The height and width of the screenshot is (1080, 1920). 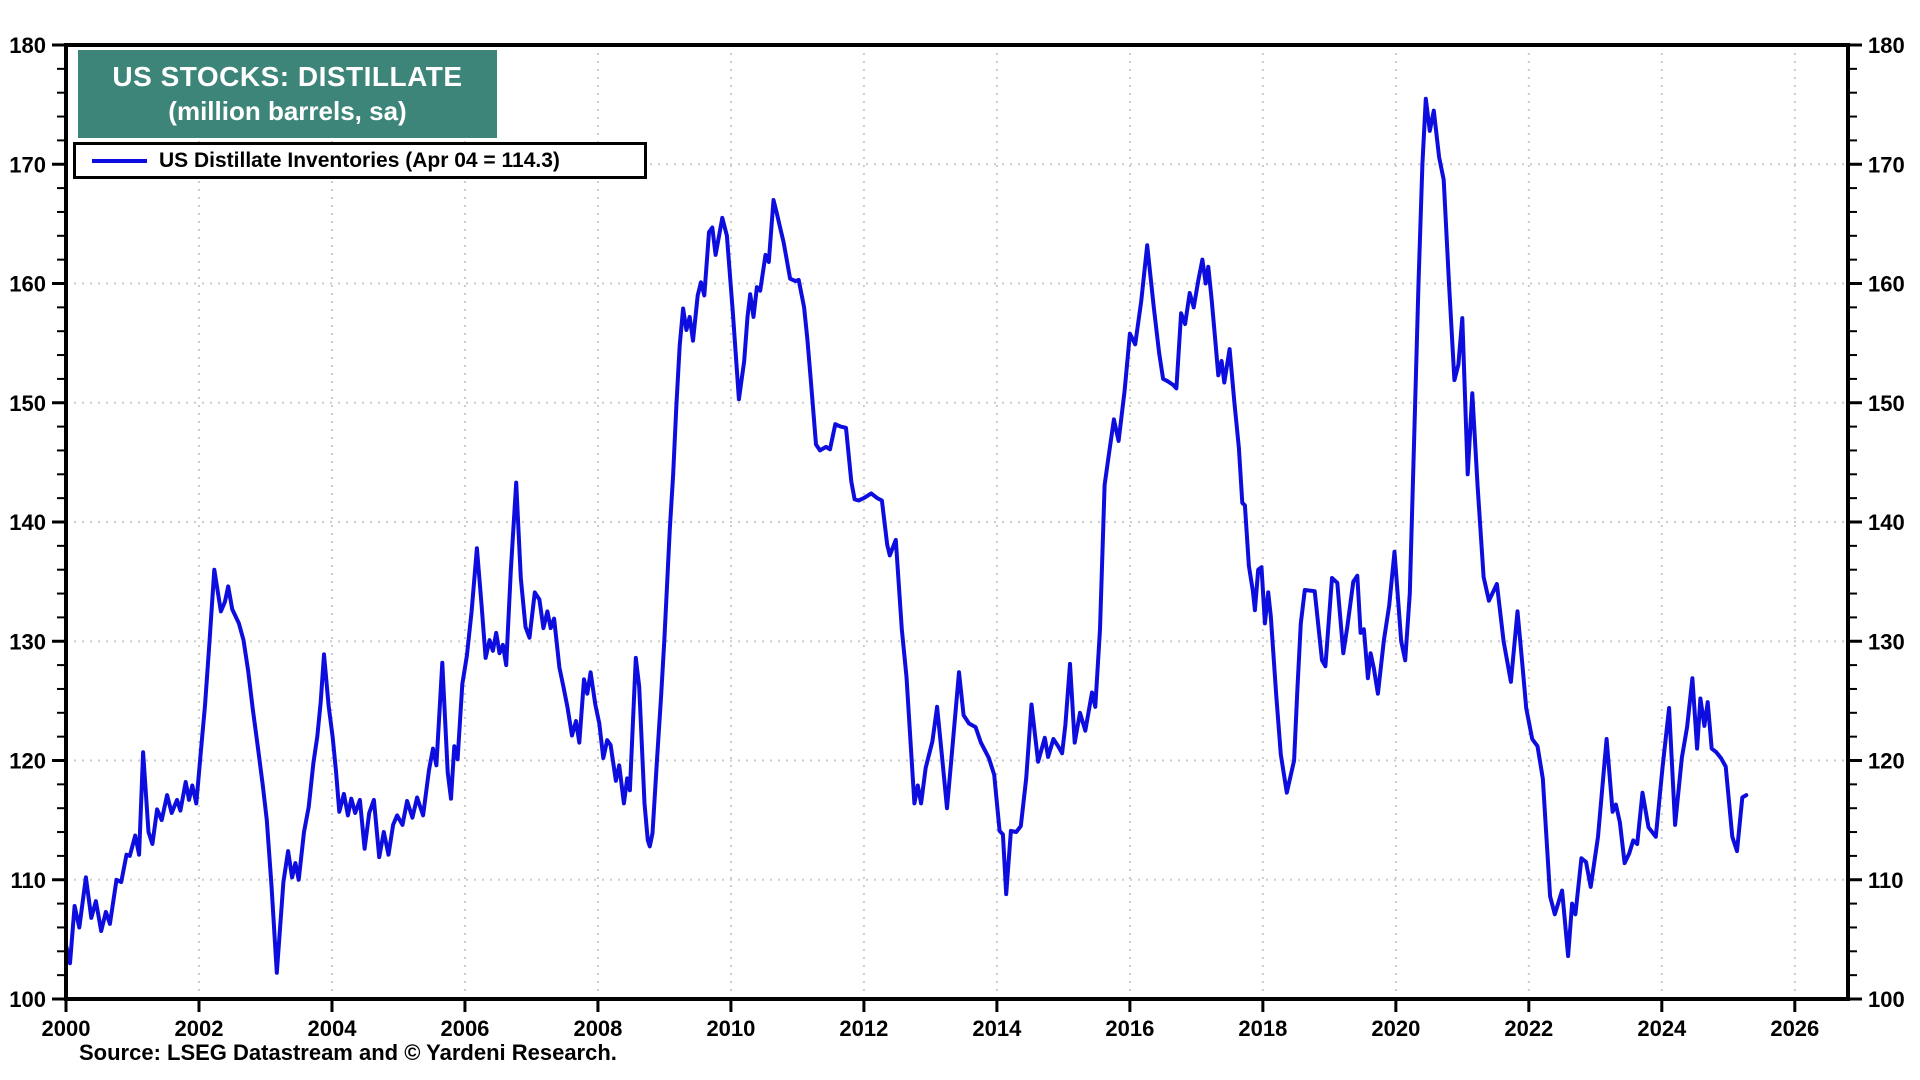 I want to click on chart-title: US STOCKS: DISTILLATE, so click(x=287, y=76).